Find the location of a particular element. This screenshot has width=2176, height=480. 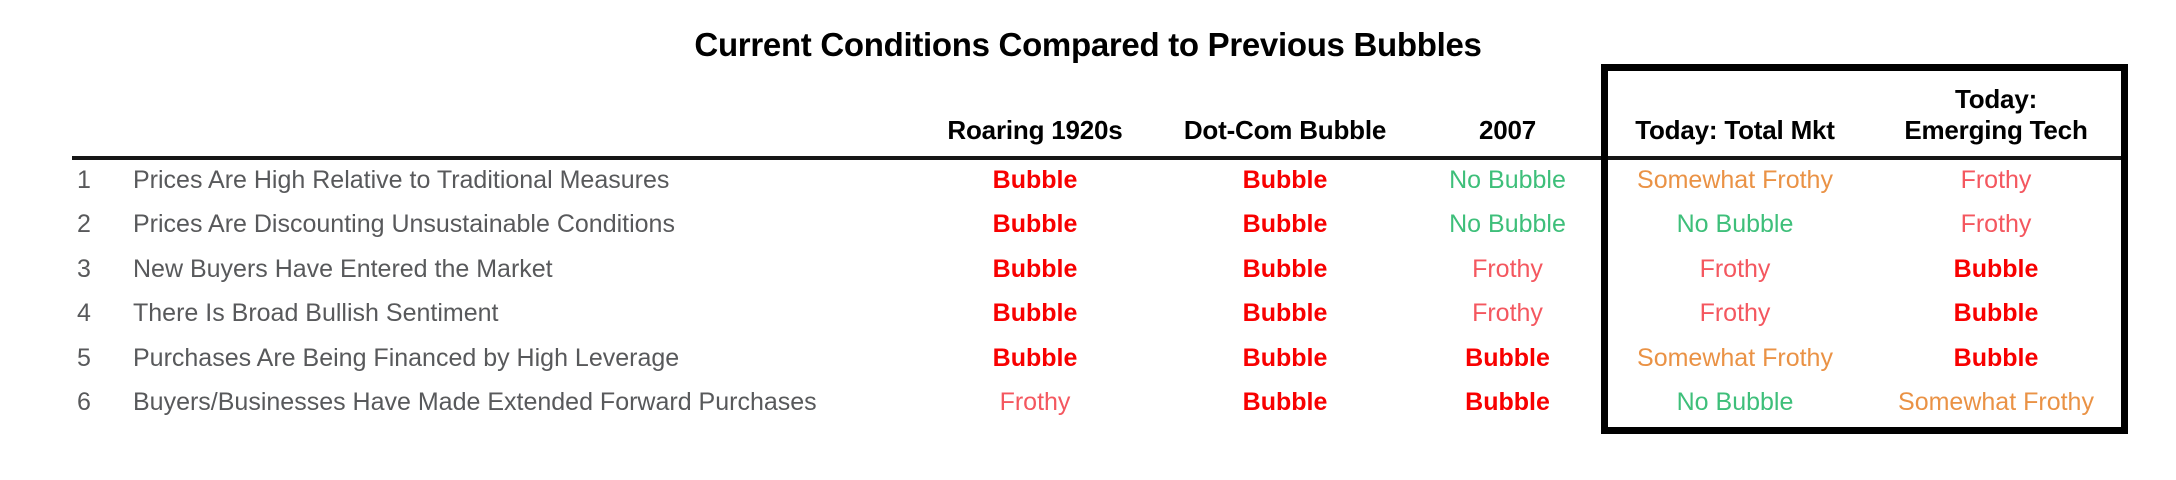

column-header-2007: 2007 is located at coordinates (1507, 130).